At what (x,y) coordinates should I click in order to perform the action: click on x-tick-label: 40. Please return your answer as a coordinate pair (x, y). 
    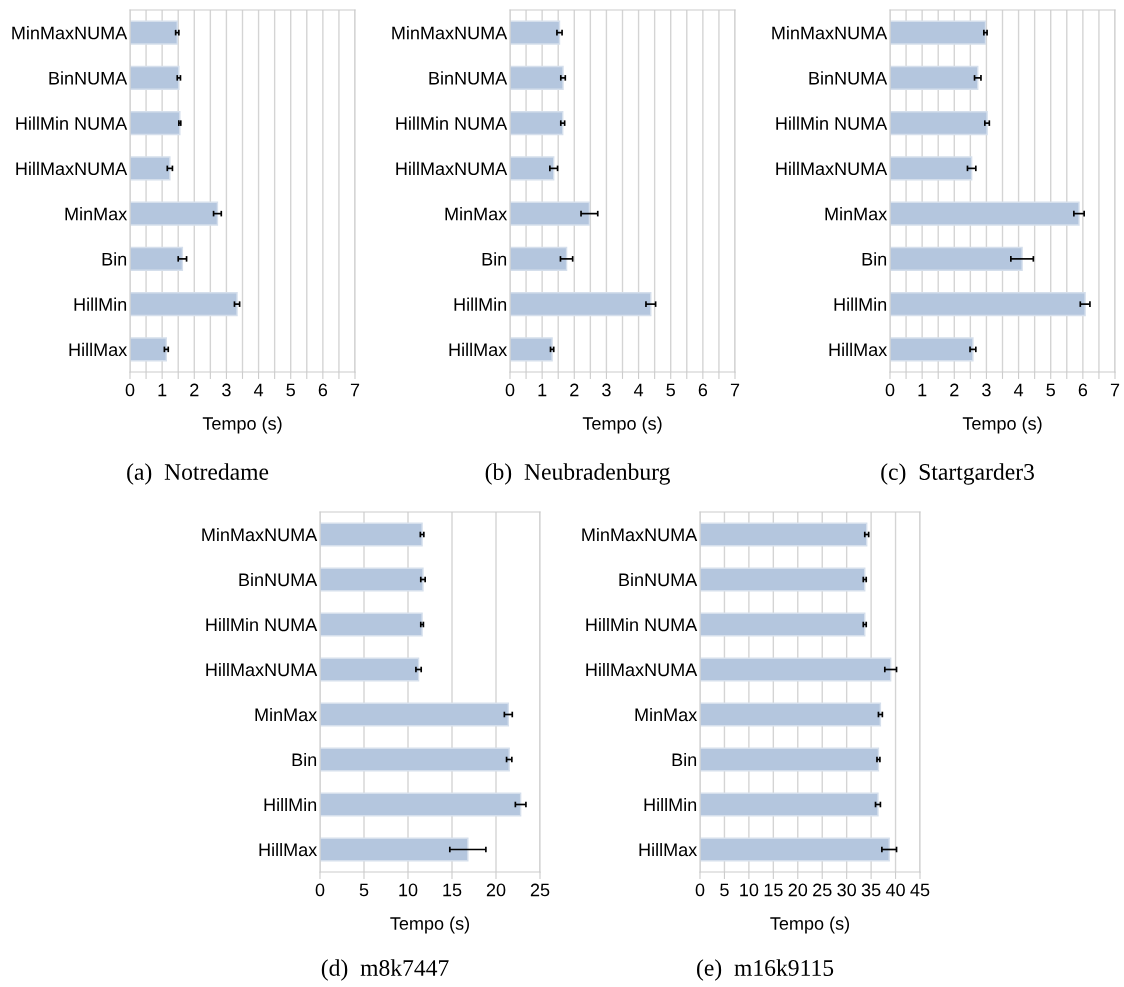
    Looking at the image, I should click on (895, 890).